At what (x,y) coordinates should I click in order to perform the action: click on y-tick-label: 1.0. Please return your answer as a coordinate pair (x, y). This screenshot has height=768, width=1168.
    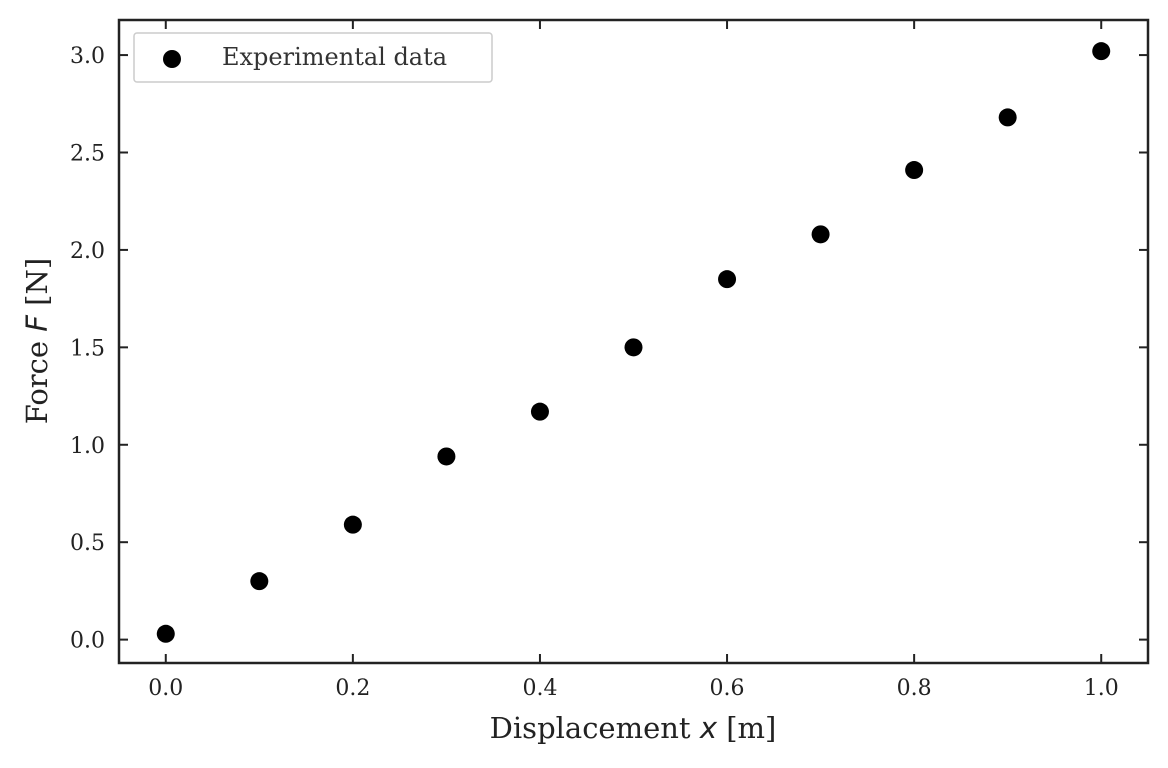
    Looking at the image, I should click on (87, 446).